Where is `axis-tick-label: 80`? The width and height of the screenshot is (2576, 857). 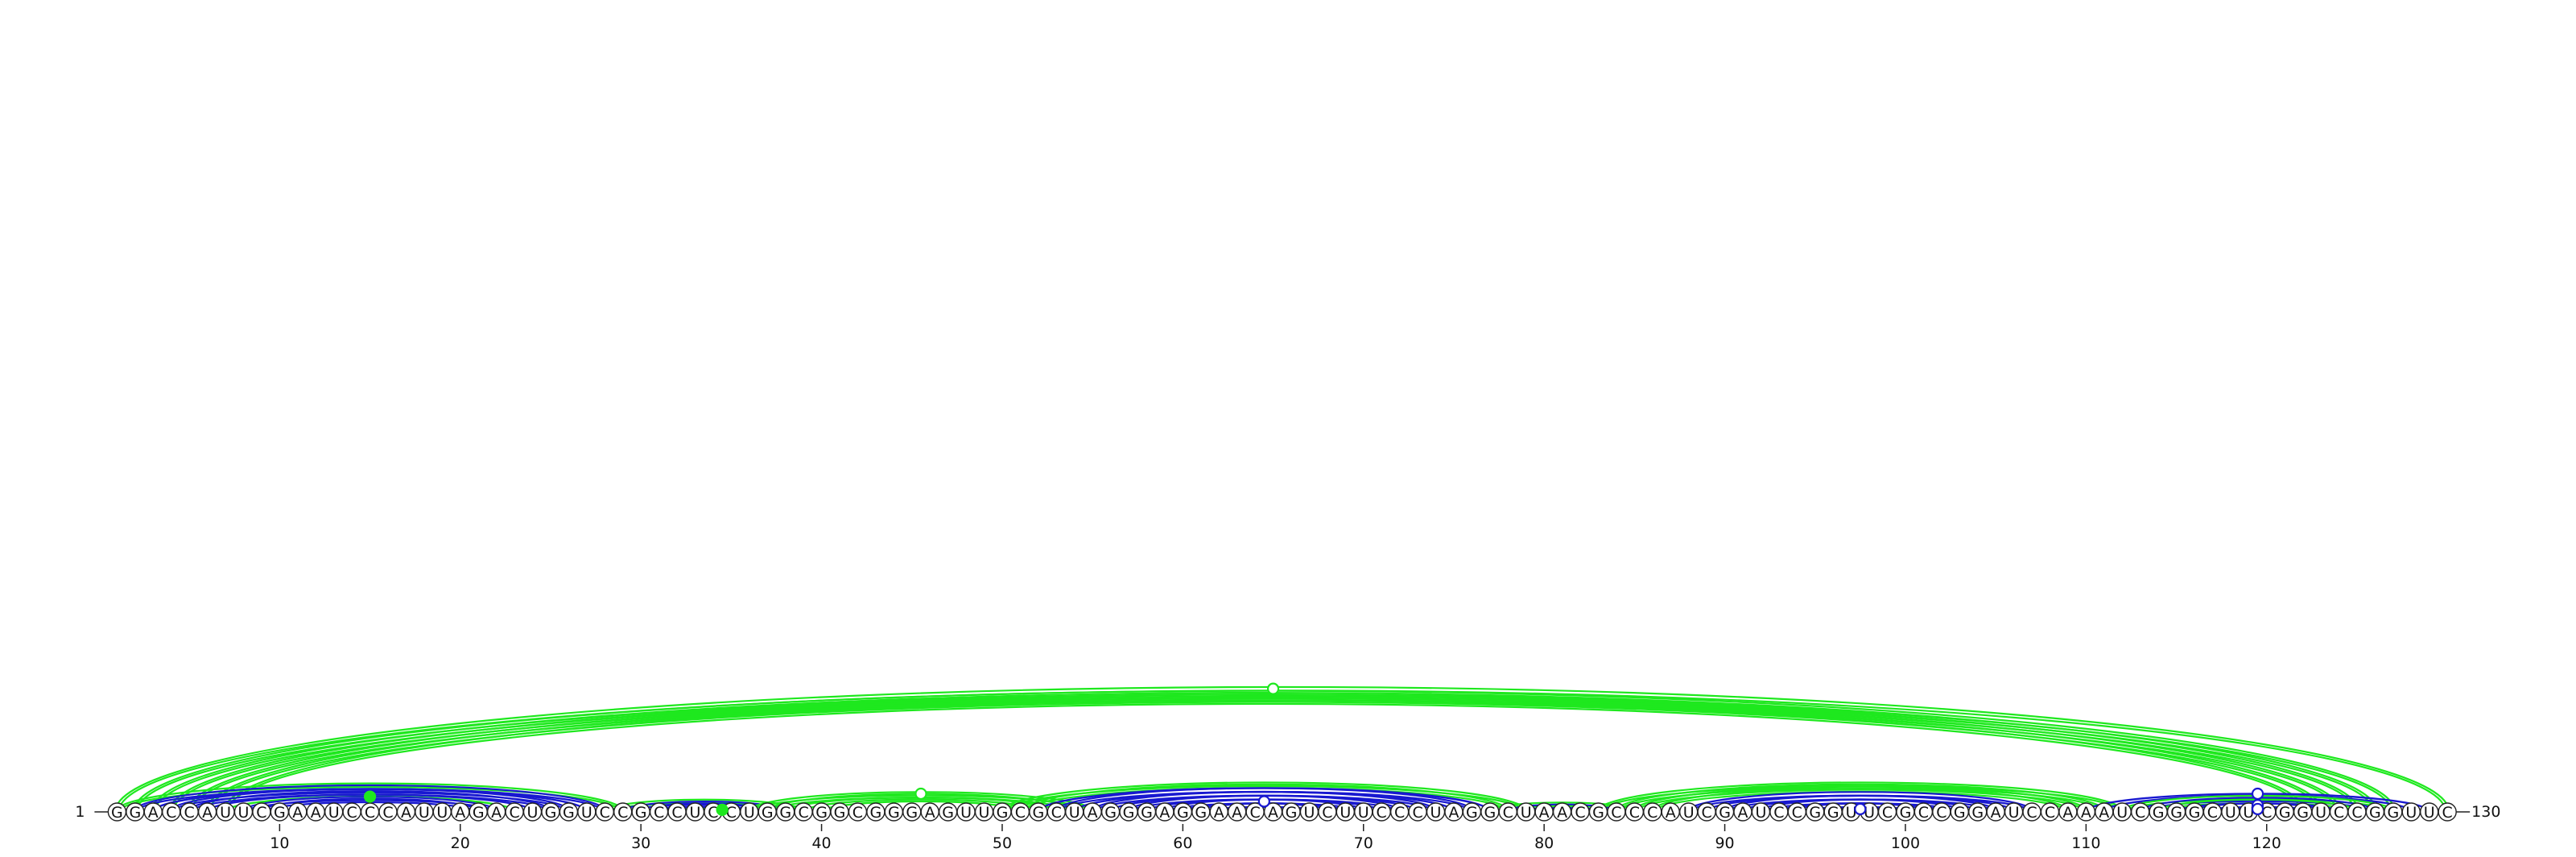
axis-tick-label: 80 is located at coordinates (1544, 843).